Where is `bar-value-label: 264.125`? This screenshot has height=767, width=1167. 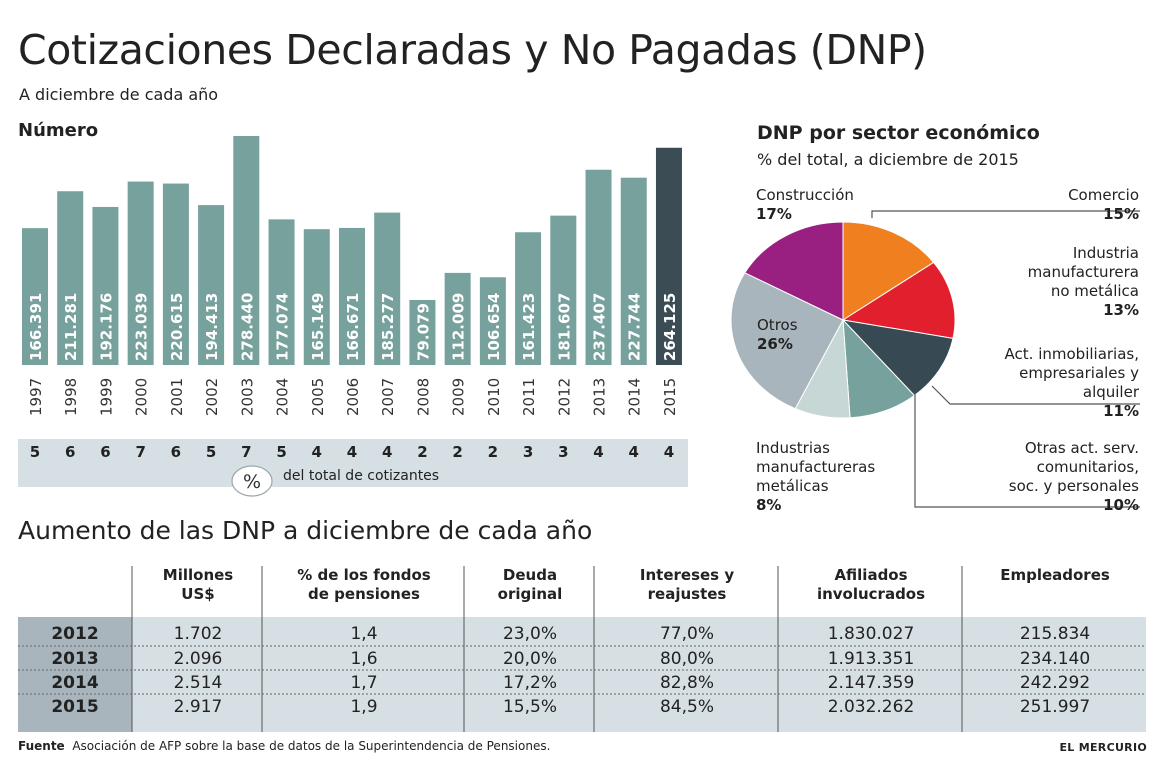
bar-value-label: 264.125 is located at coordinates (670, 327).